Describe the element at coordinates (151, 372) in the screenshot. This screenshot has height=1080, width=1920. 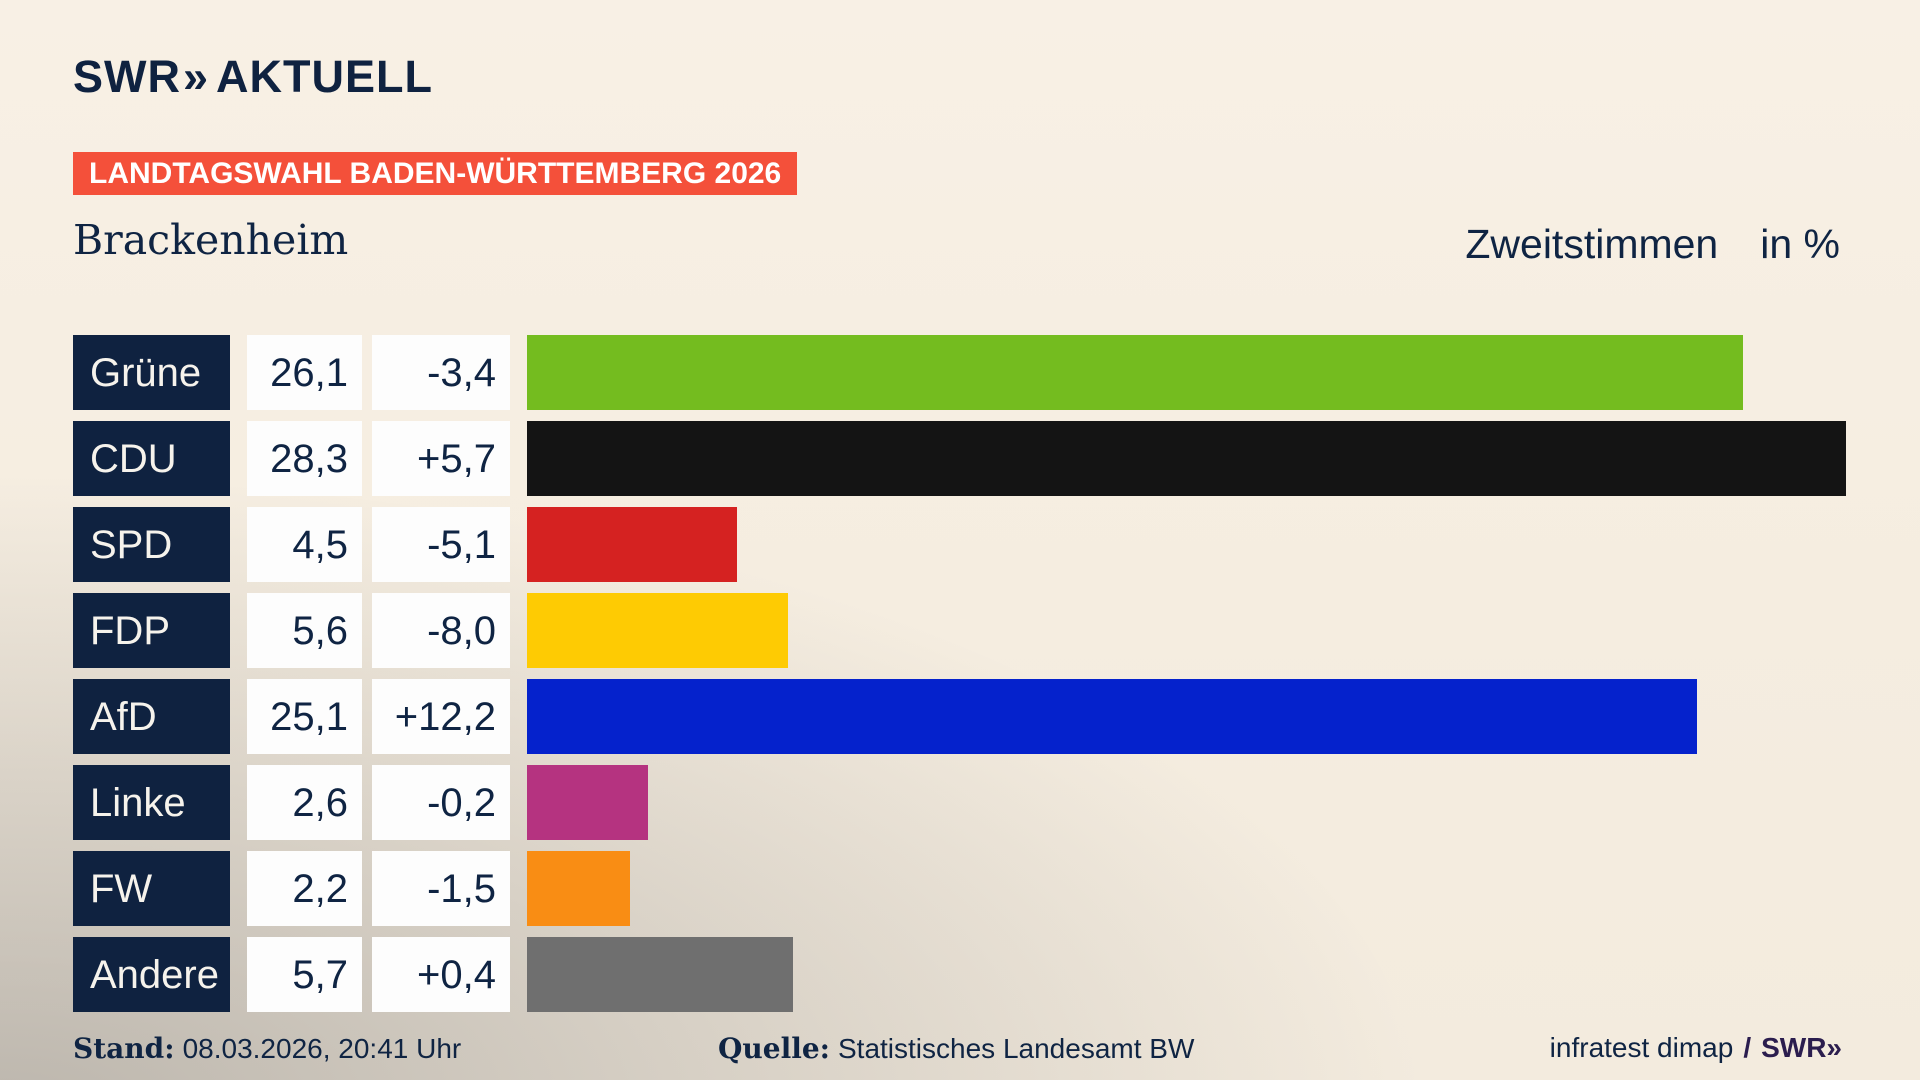
I see `party-label: Grüne` at that location.